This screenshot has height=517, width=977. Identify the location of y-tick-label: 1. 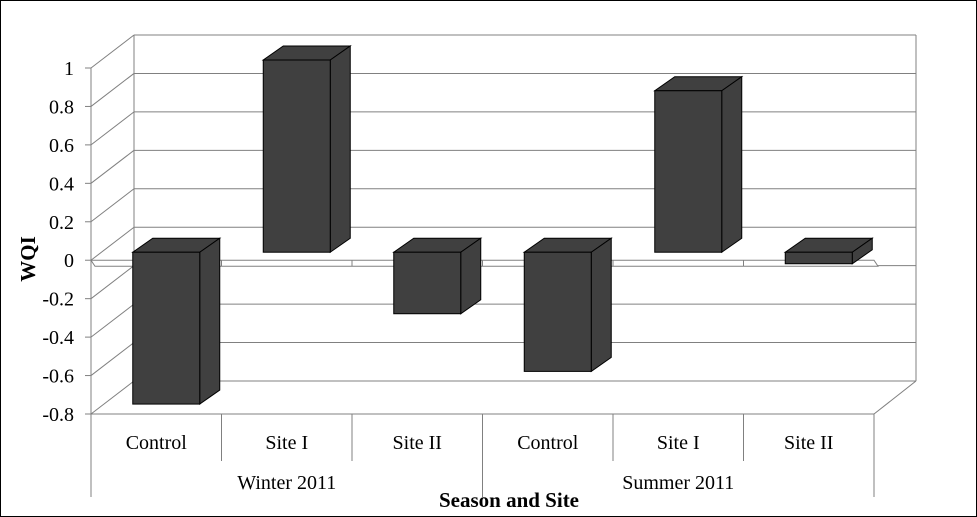
(69, 69).